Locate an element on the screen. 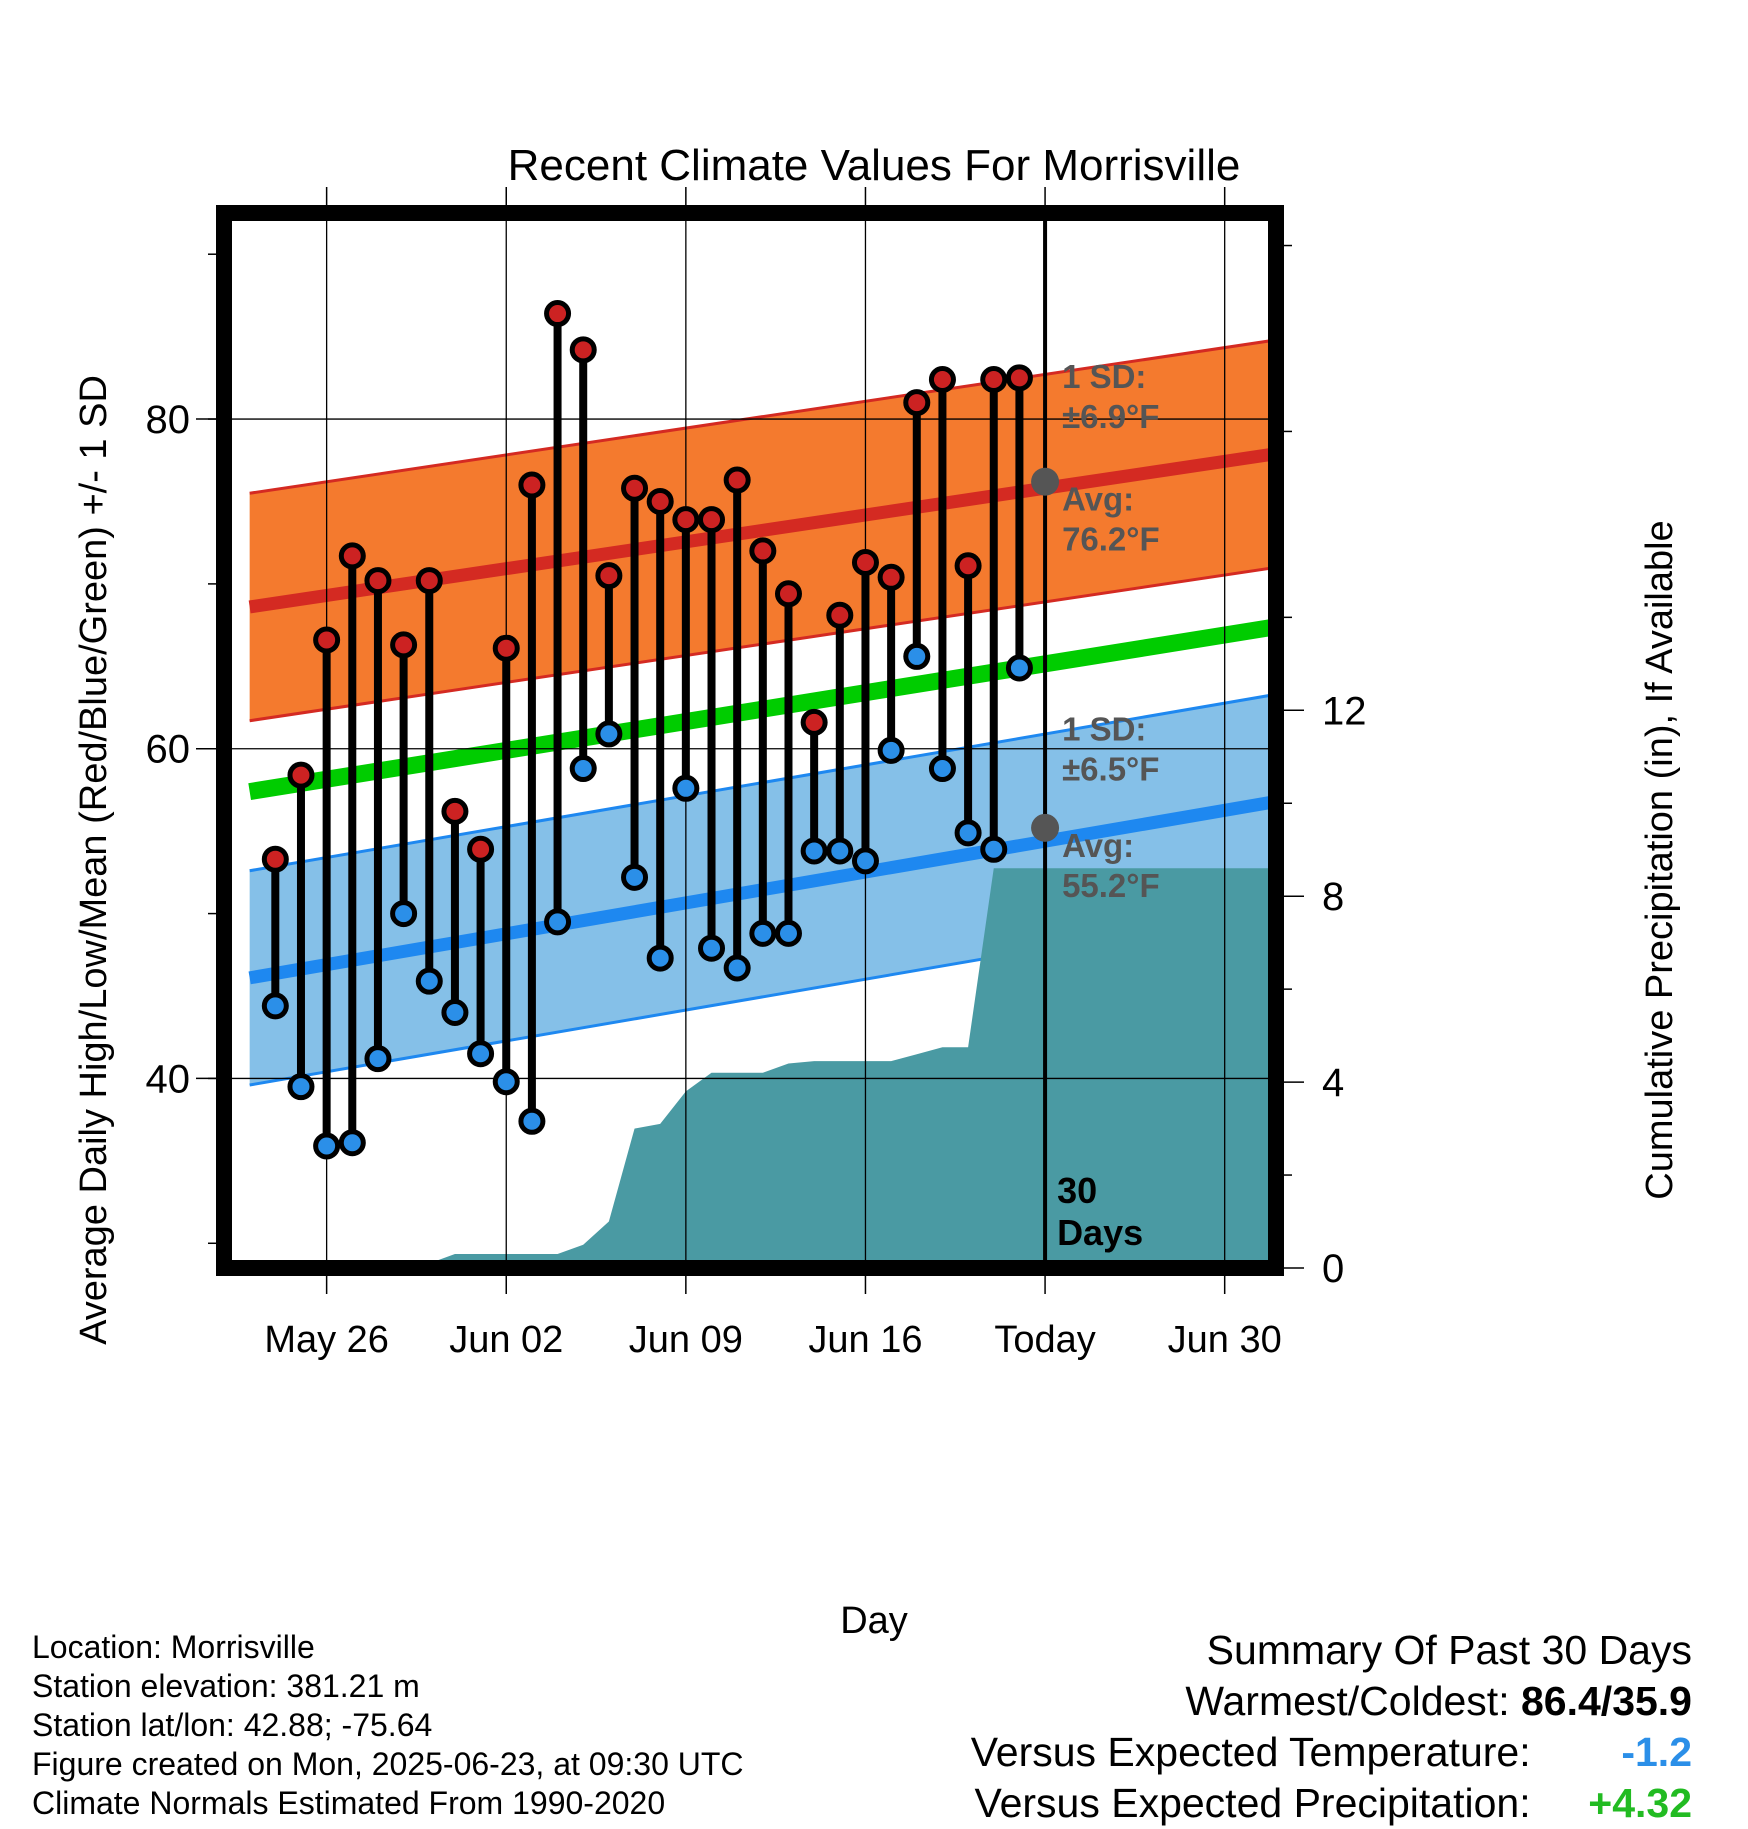  normals-text: Climate Normals Estimated From 1990-2020 is located at coordinates (349, 1803).